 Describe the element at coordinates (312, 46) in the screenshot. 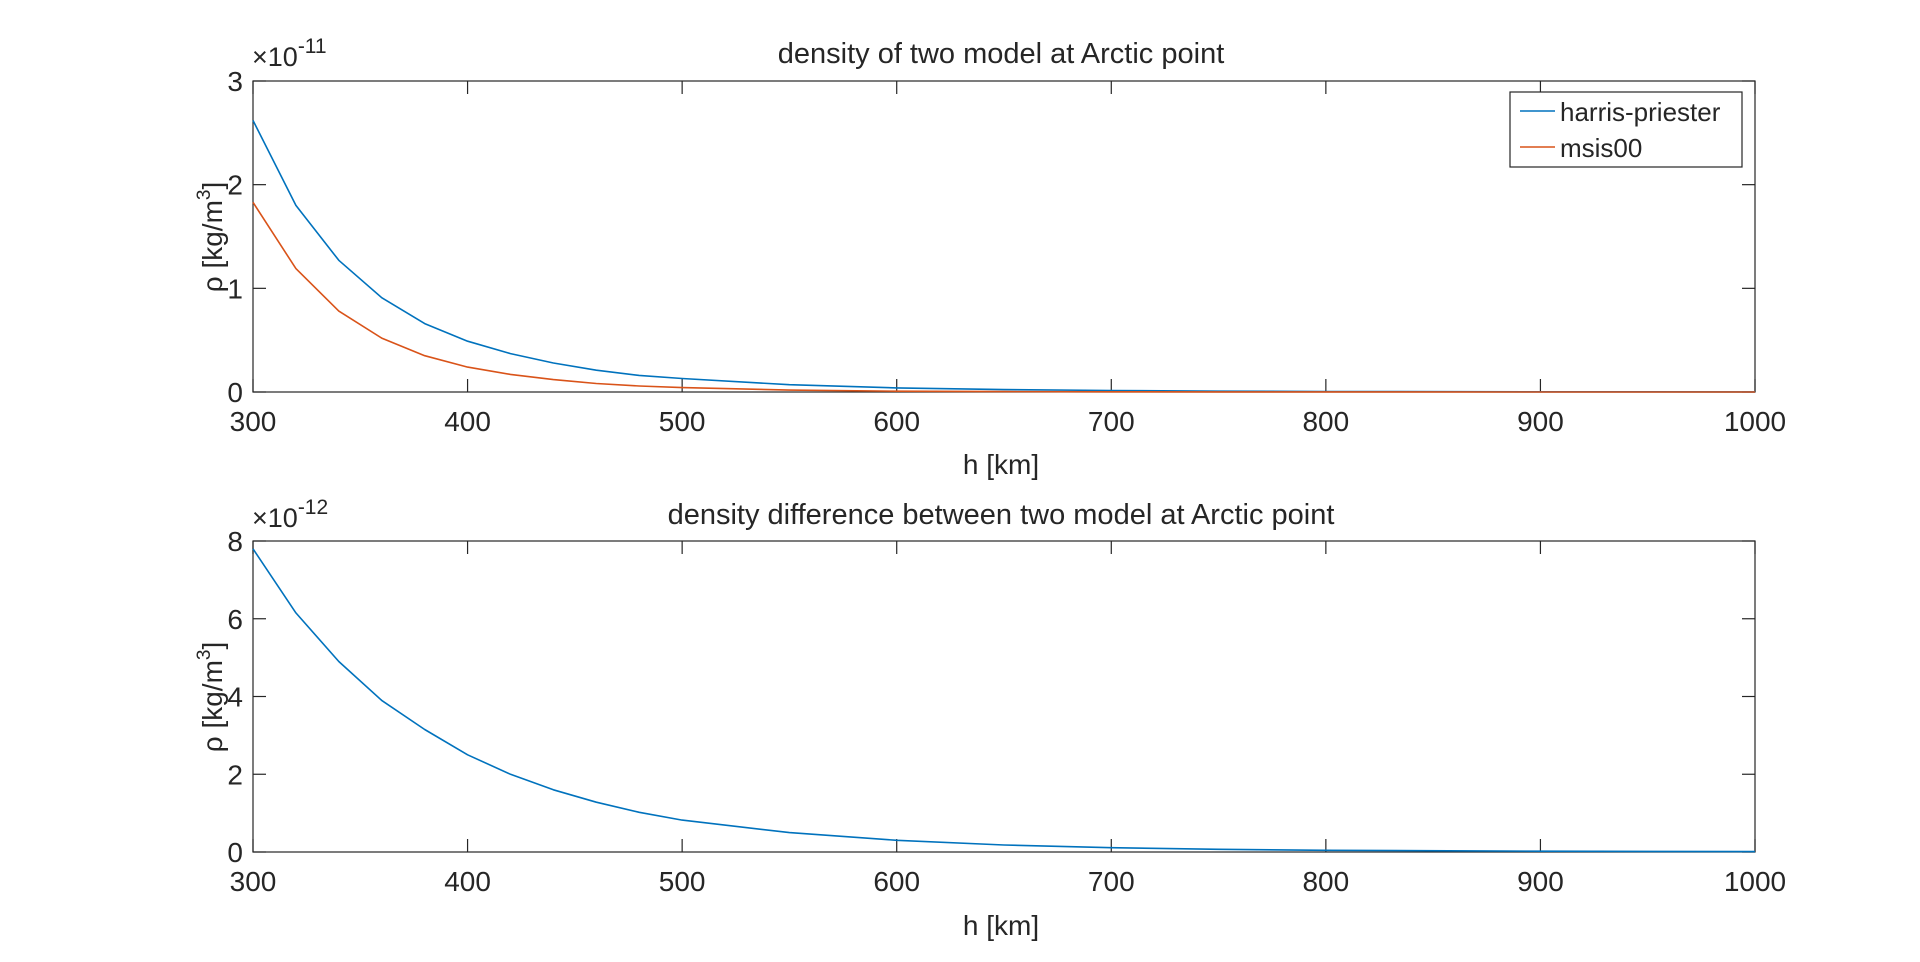

I see `y-exponent-power: -11` at that location.